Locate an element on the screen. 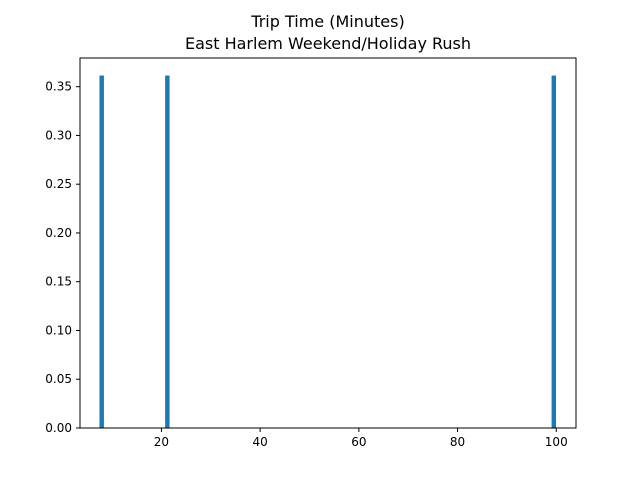 Image resolution: width=640 pixels, height=484 pixels. y-tick-label: 0.35 is located at coordinates (58, 87).